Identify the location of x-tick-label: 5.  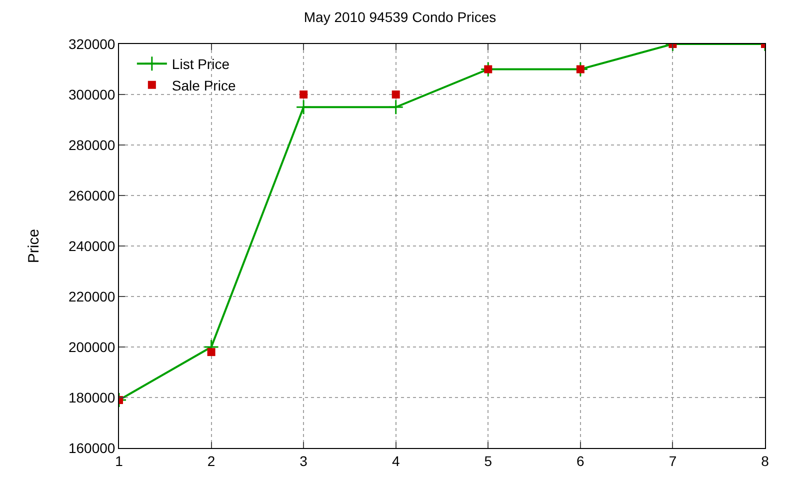
(488, 460).